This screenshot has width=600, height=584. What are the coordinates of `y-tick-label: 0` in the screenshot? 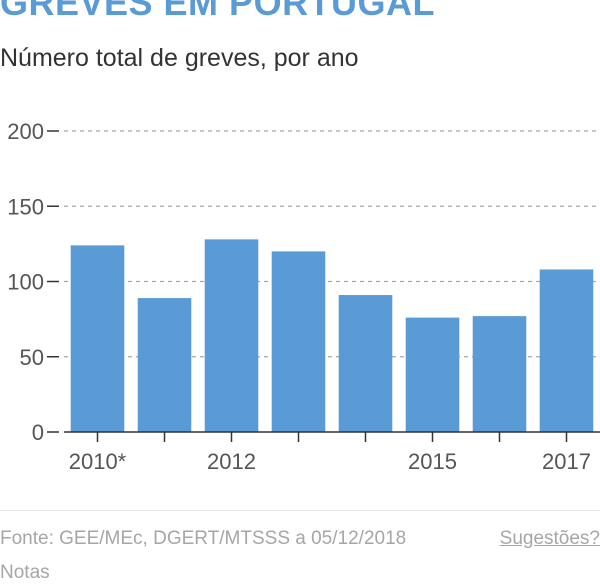 It's located at (38, 432).